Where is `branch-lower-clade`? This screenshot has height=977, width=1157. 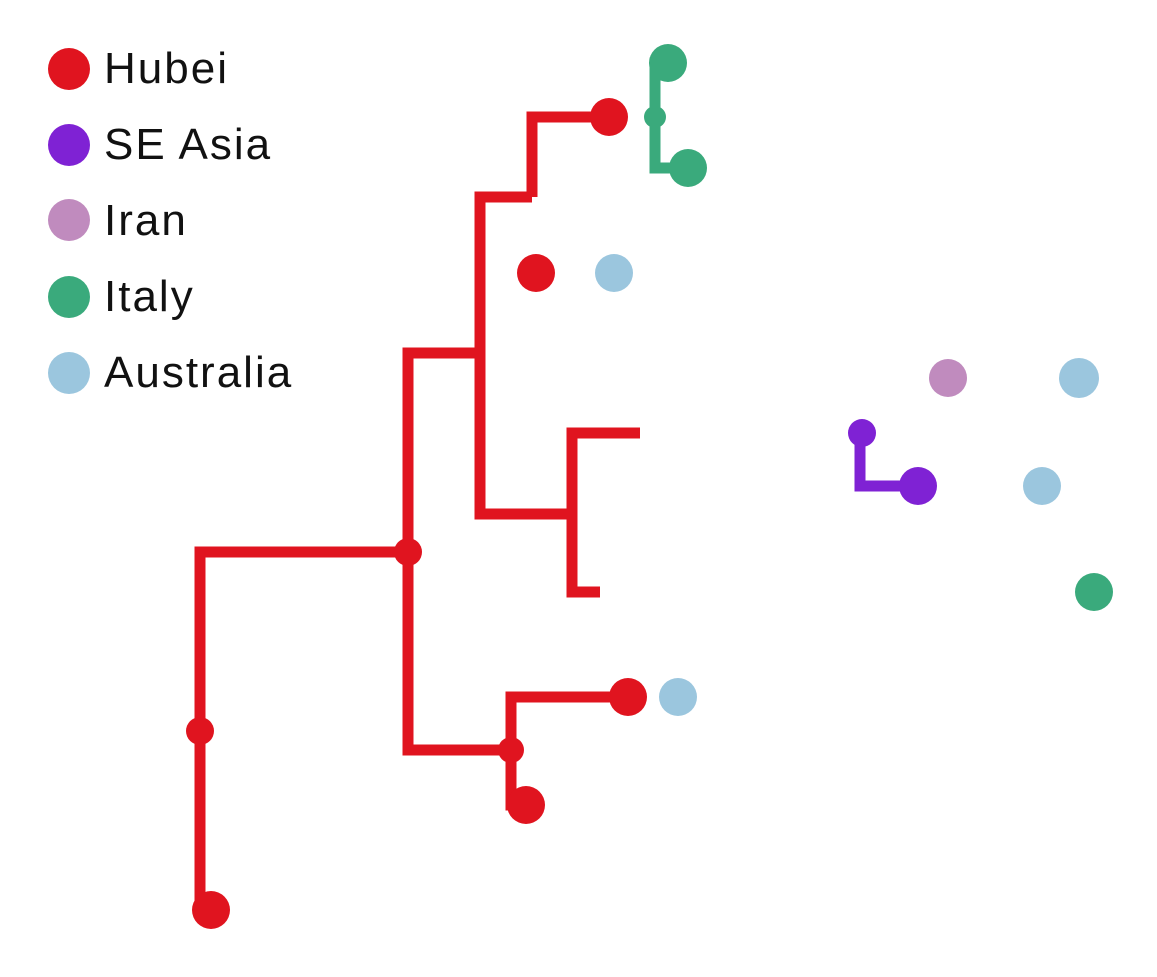
branch-lower-clade is located at coordinates (456, 654).